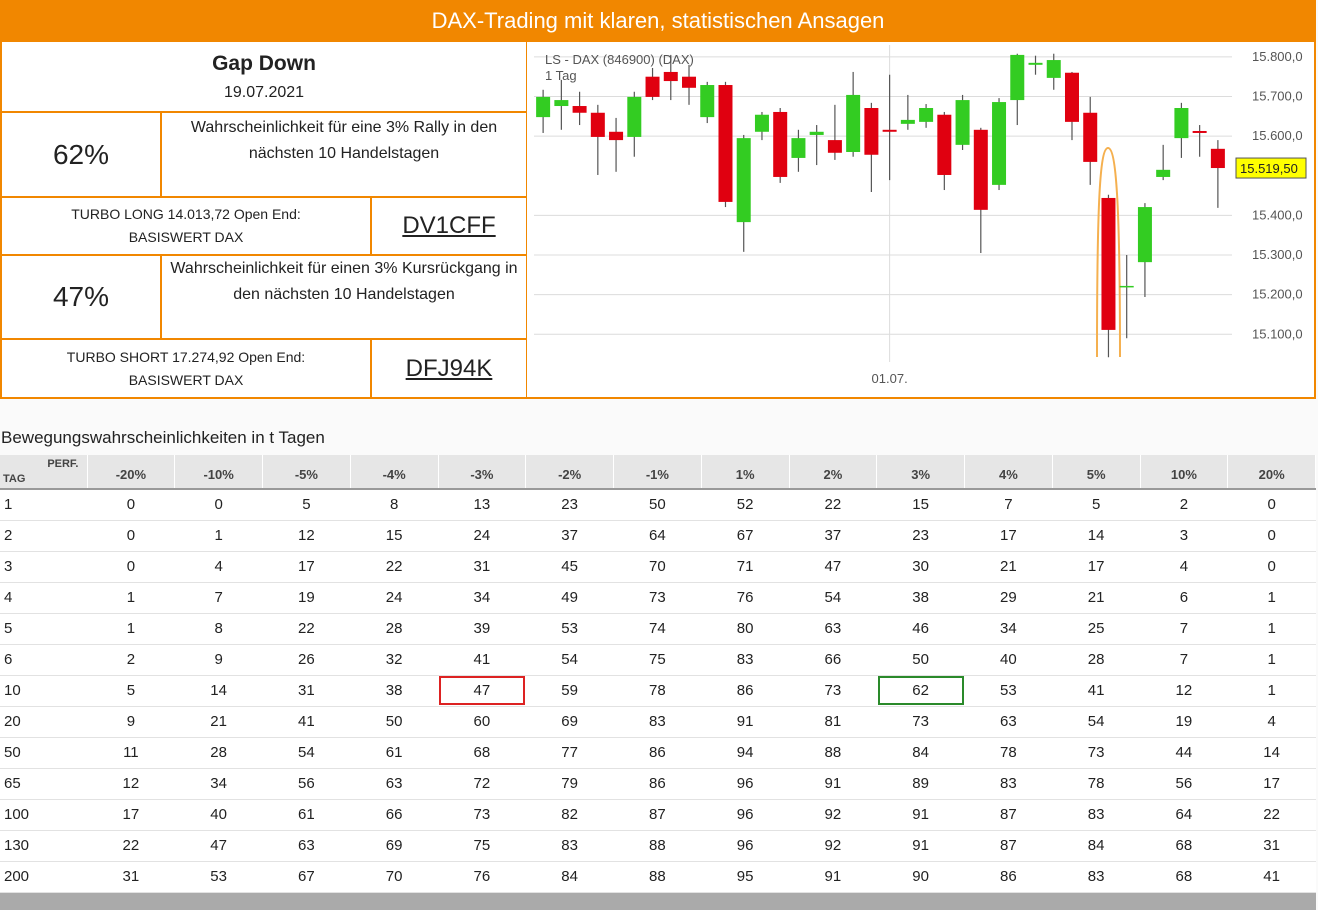  What do you see at coordinates (131, 472) in the screenshot?
I see `column-header: -20%` at bounding box center [131, 472].